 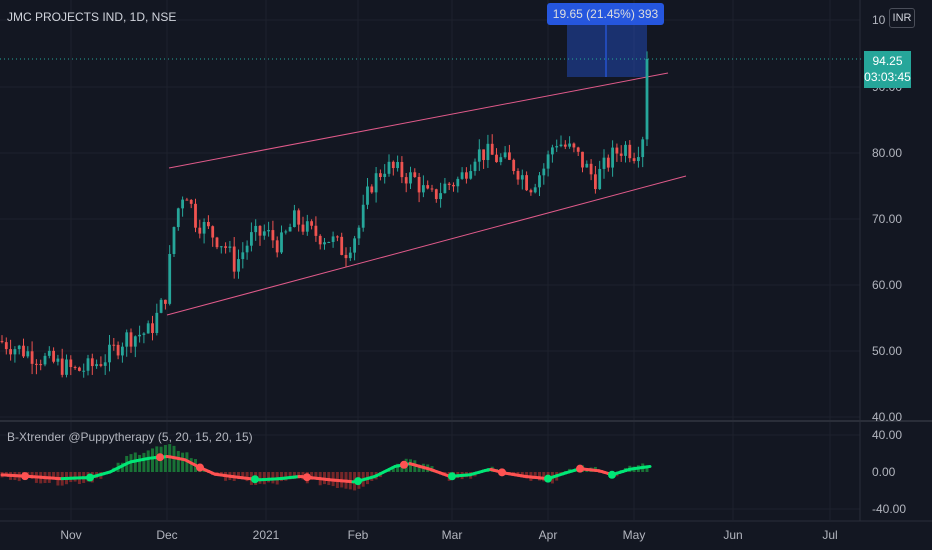 What do you see at coordinates (887, 219) in the screenshot?
I see `y-tick-label: 70.00` at bounding box center [887, 219].